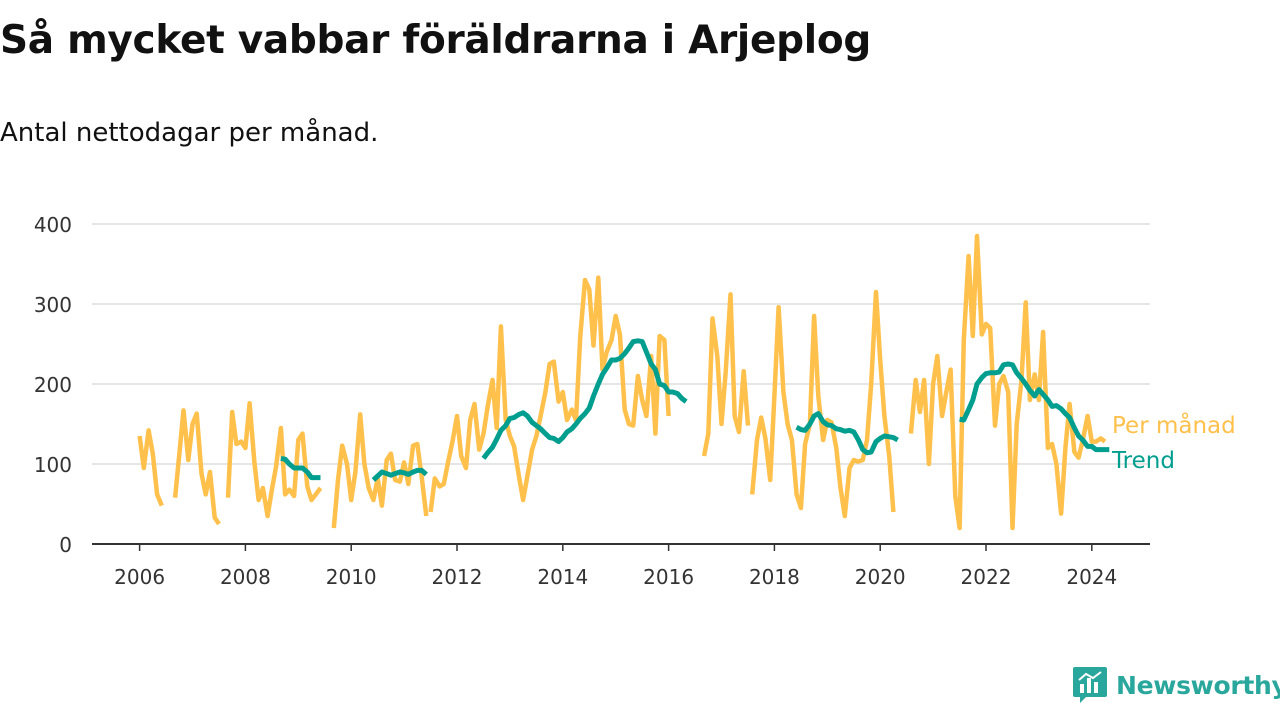 The image size is (1280, 720). Describe the element at coordinates (53, 385) in the screenshot. I see `y-tick-label: 200` at that location.